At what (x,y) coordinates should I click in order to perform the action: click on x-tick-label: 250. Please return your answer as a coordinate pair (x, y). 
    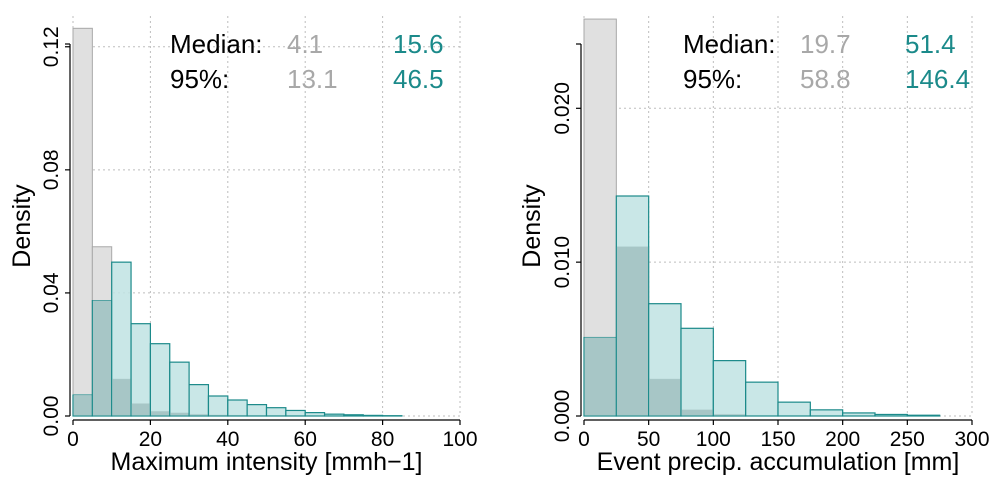
    Looking at the image, I should click on (907, 439).